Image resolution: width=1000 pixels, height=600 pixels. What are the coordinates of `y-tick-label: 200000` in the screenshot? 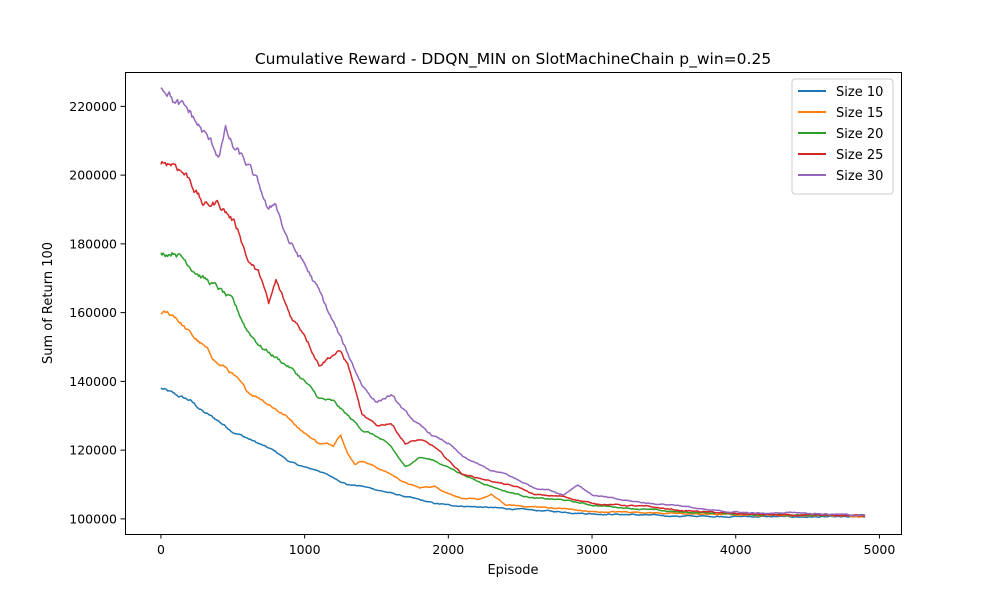 It's located at (93, 175).